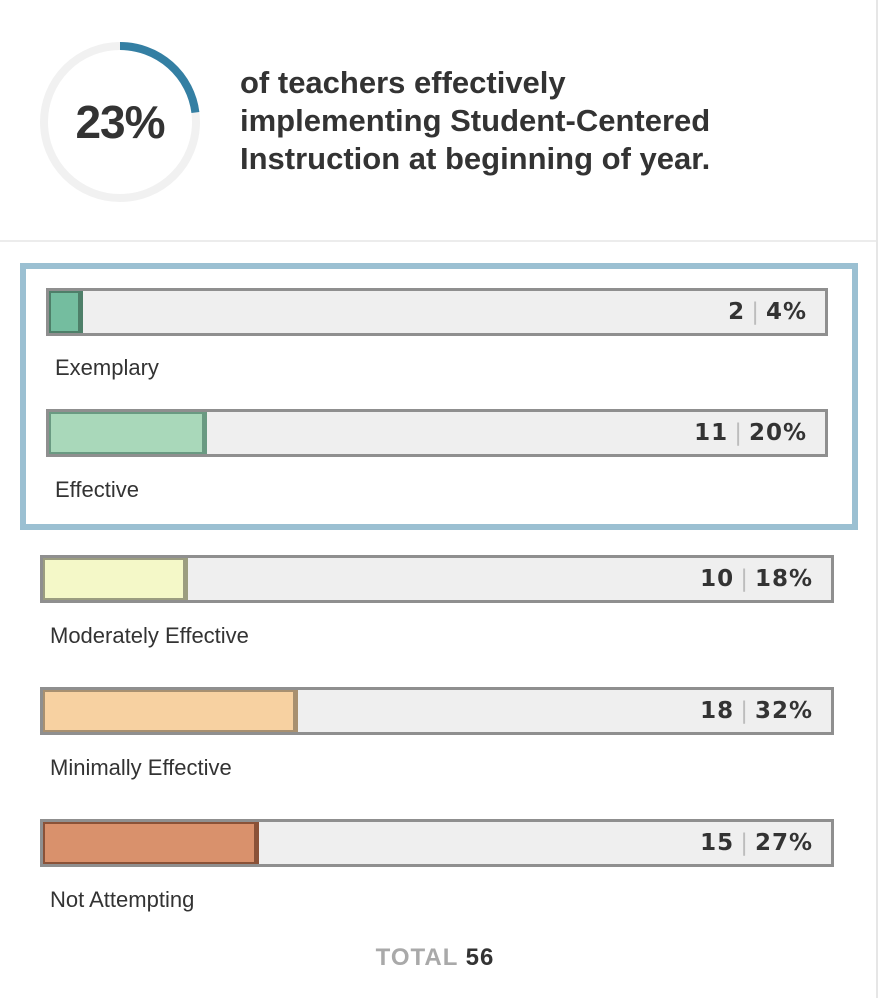  I want to click on bar-percent: 18%, so click(783, 579).